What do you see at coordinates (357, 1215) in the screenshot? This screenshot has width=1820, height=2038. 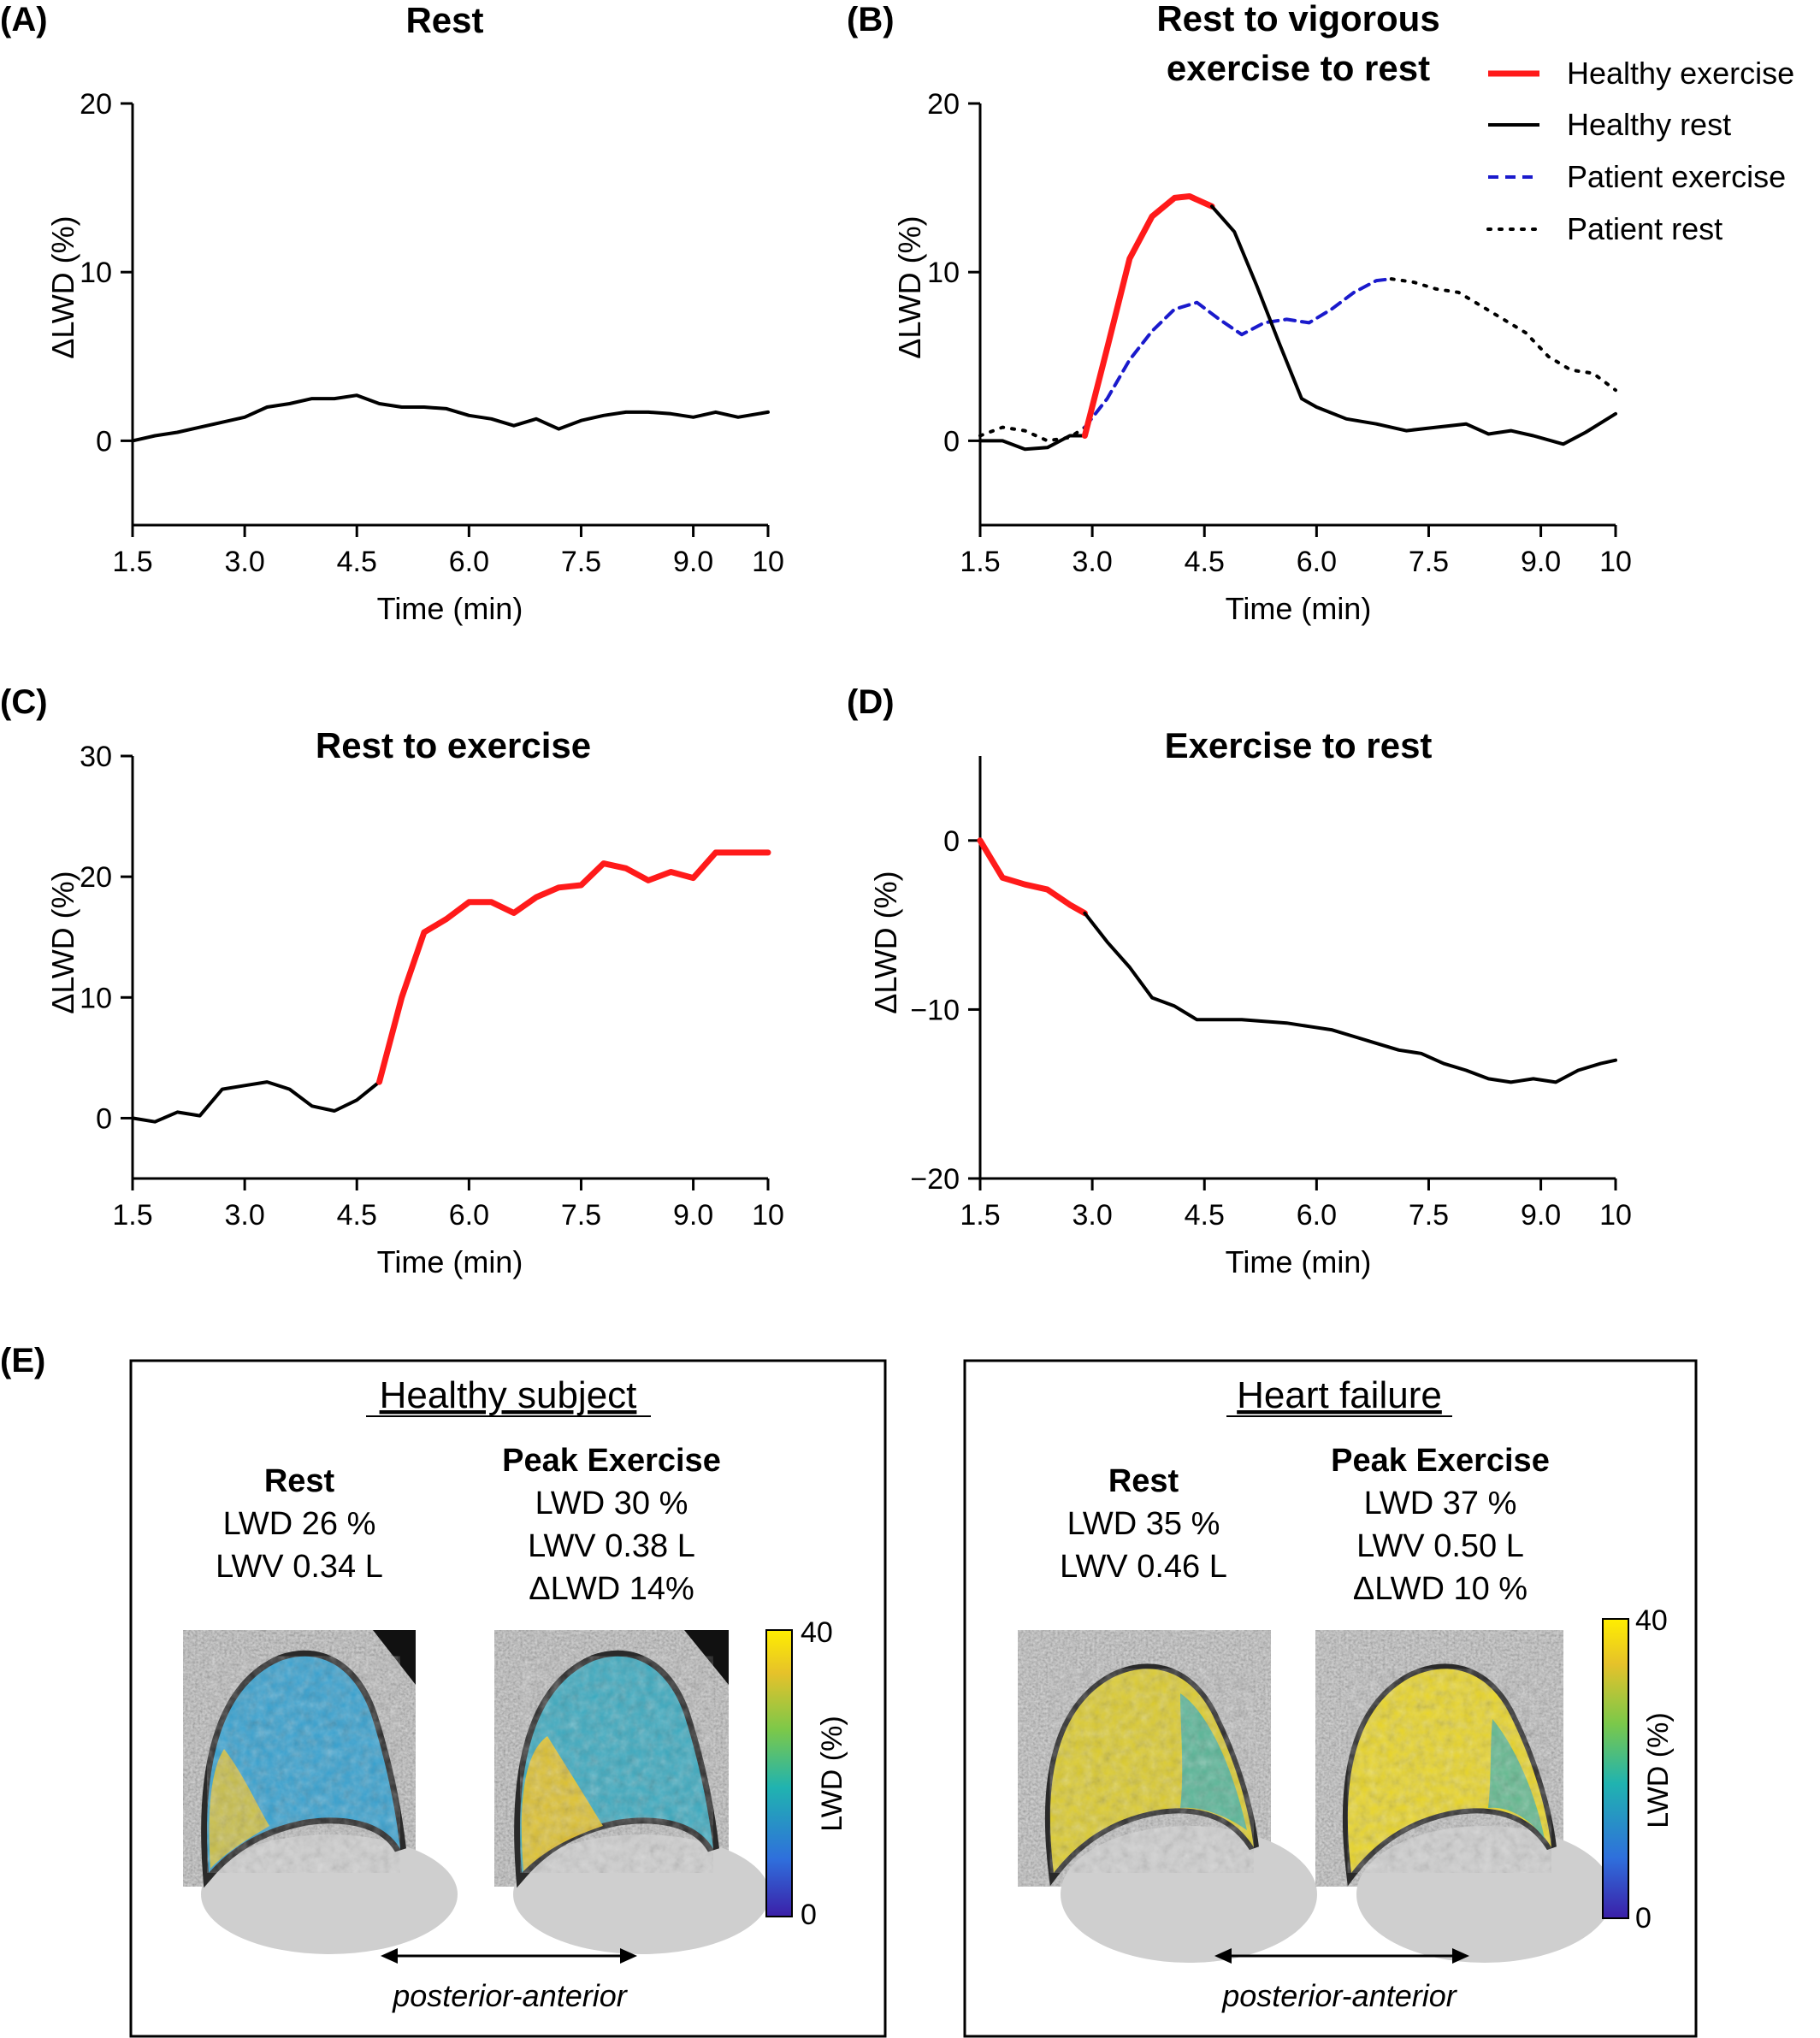 I see `x-tick-label-c: 4.5` at bounding box center [357, 1215].